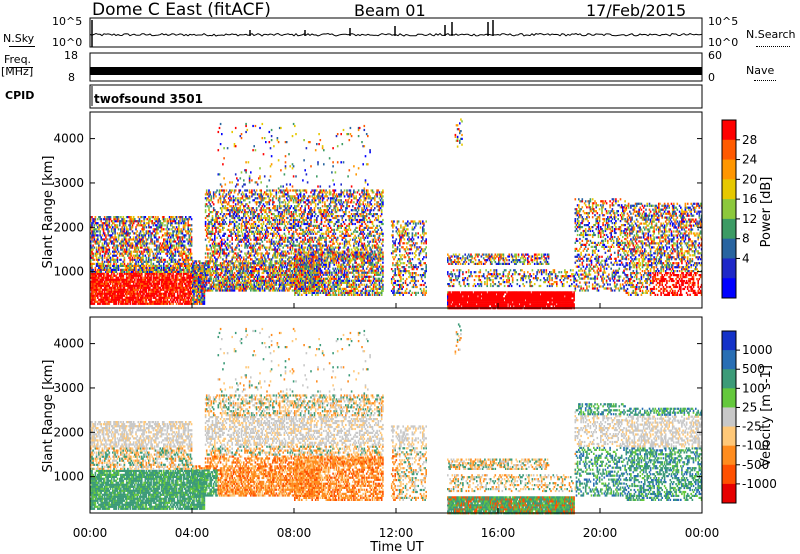 The image size is (800, 554). Describe the element at coordinates (773, 46) in the screenshot. I see `nsearch-legend-line` at that location.